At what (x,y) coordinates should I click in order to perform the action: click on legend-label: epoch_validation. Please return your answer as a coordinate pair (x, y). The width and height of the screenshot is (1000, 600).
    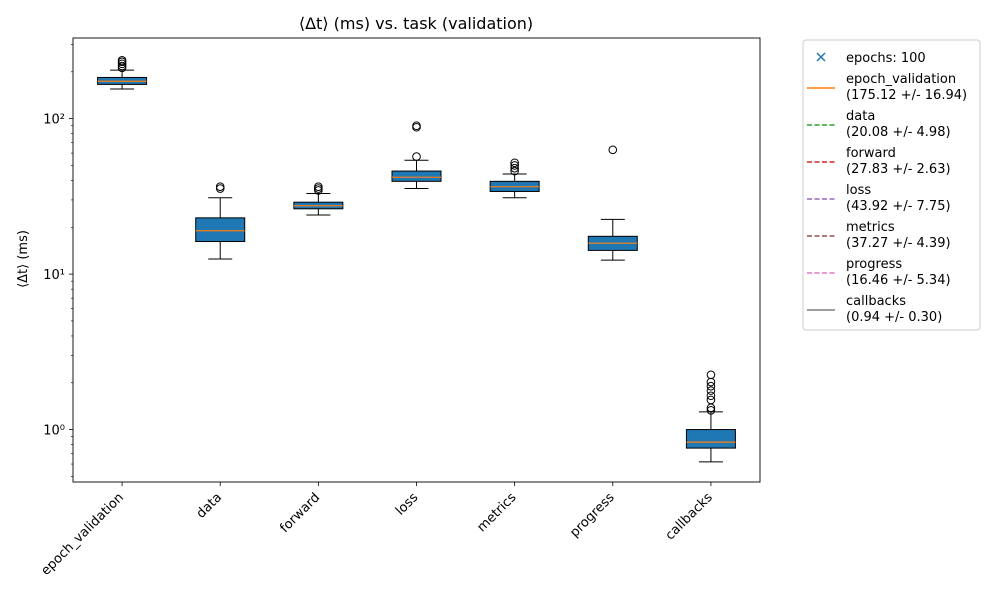
    Looking at the image, I should click on (901, 79).